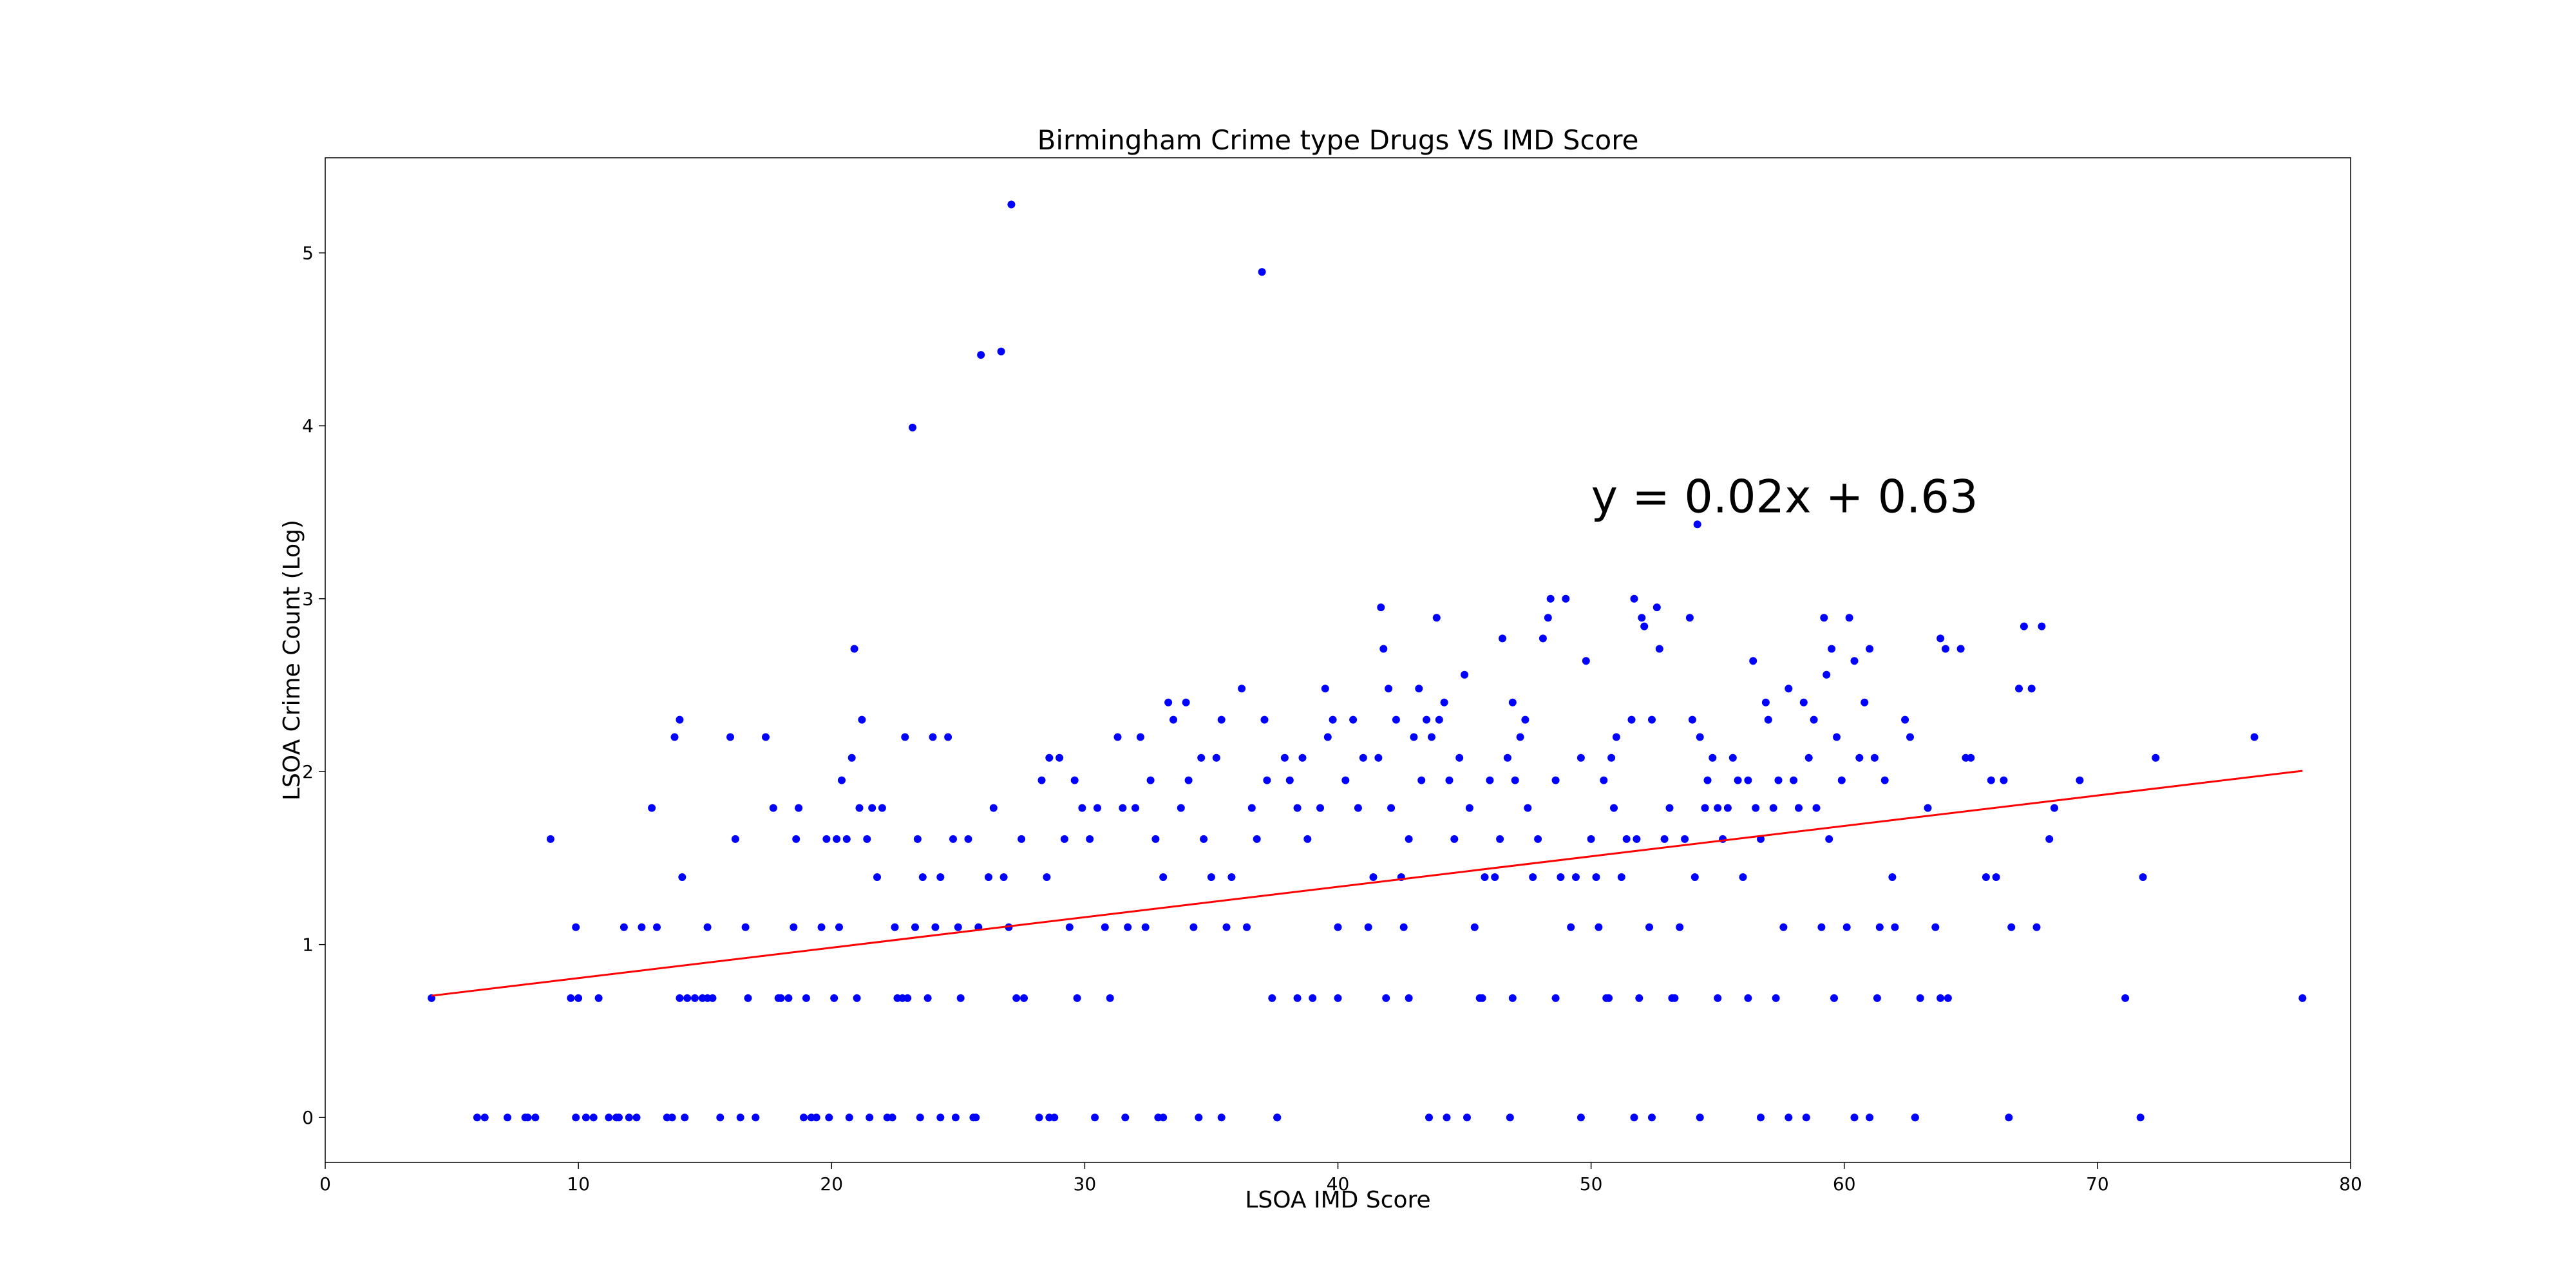 Image resolution: width=2576 pixels, height=1288 pixels. Describe the element at coordinates (308, 945) in the screenshot. I see `y-tick-label: 1` at that location.